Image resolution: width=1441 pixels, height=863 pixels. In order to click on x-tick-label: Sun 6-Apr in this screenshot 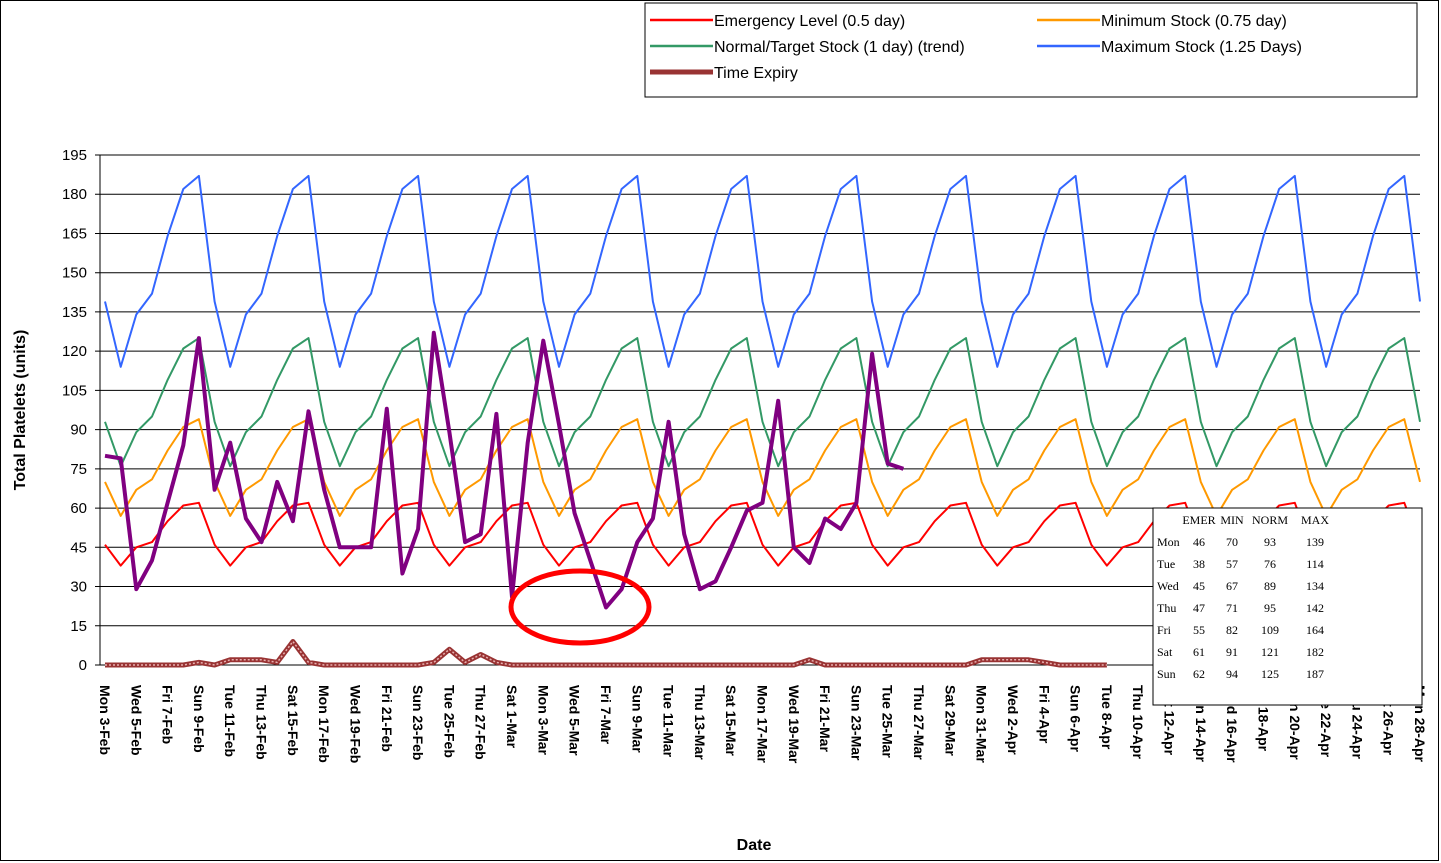, I will do `click(1076, 718)`.